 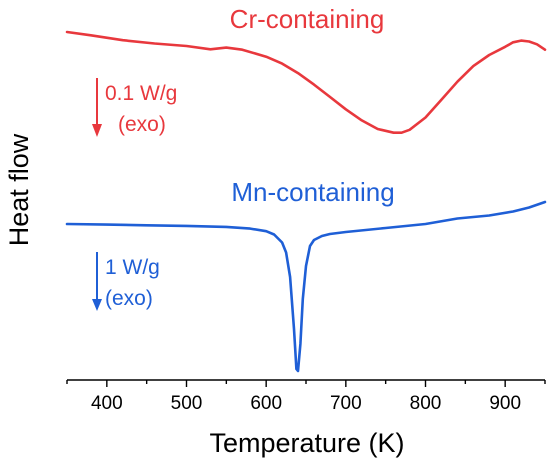 I want to click on x-ticks: 400 500 600 700 800 900, so click(x=306, y=397).